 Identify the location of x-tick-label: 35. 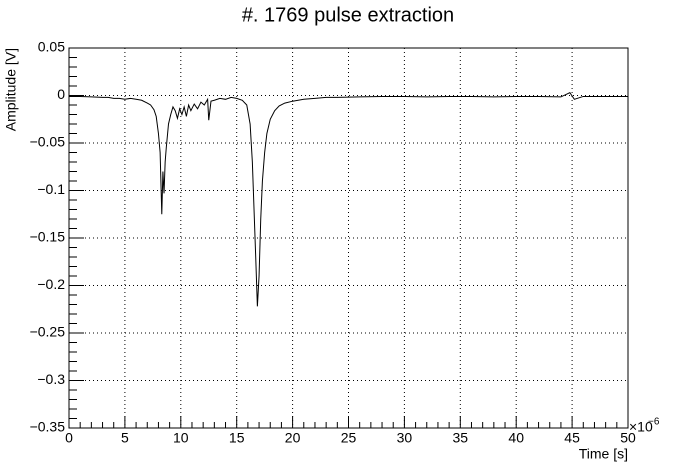
(461, 438).